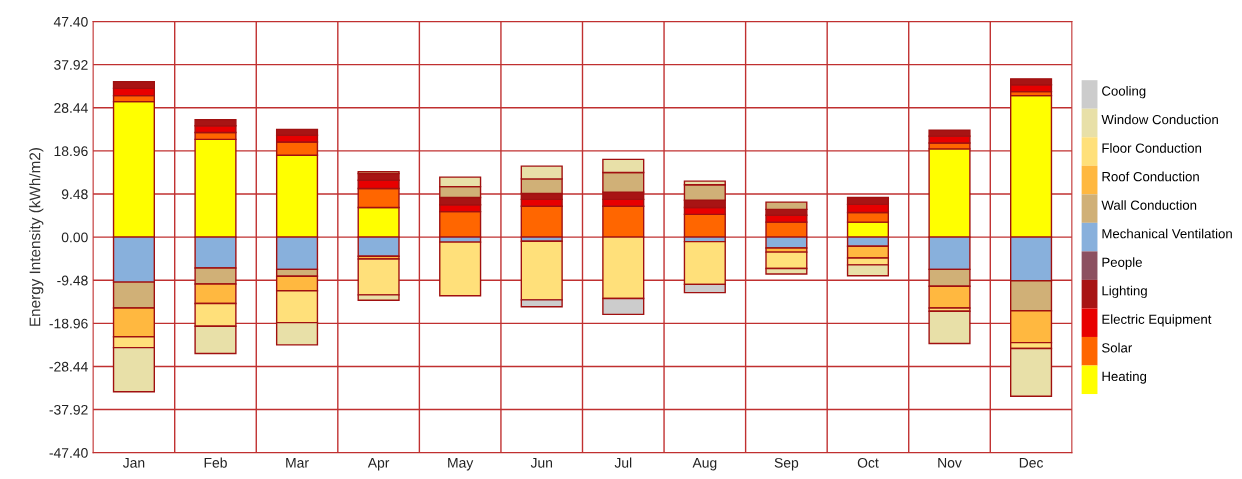 The width and height of the screenshot is (1242, 479). I want to click on y-tick-label: -9.48, so click(72, 280).